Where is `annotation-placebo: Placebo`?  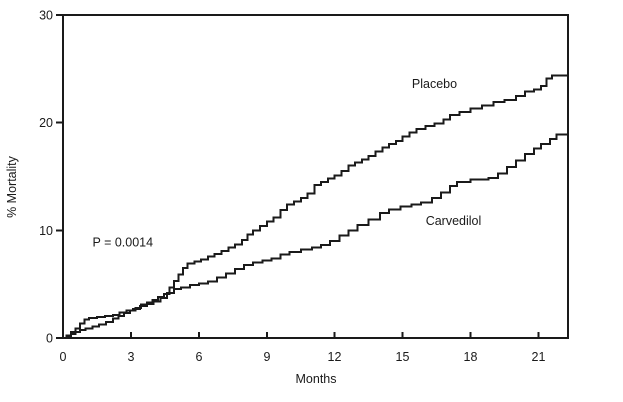 annotation-placebo: Placebo is located at coordinates (434, 84).